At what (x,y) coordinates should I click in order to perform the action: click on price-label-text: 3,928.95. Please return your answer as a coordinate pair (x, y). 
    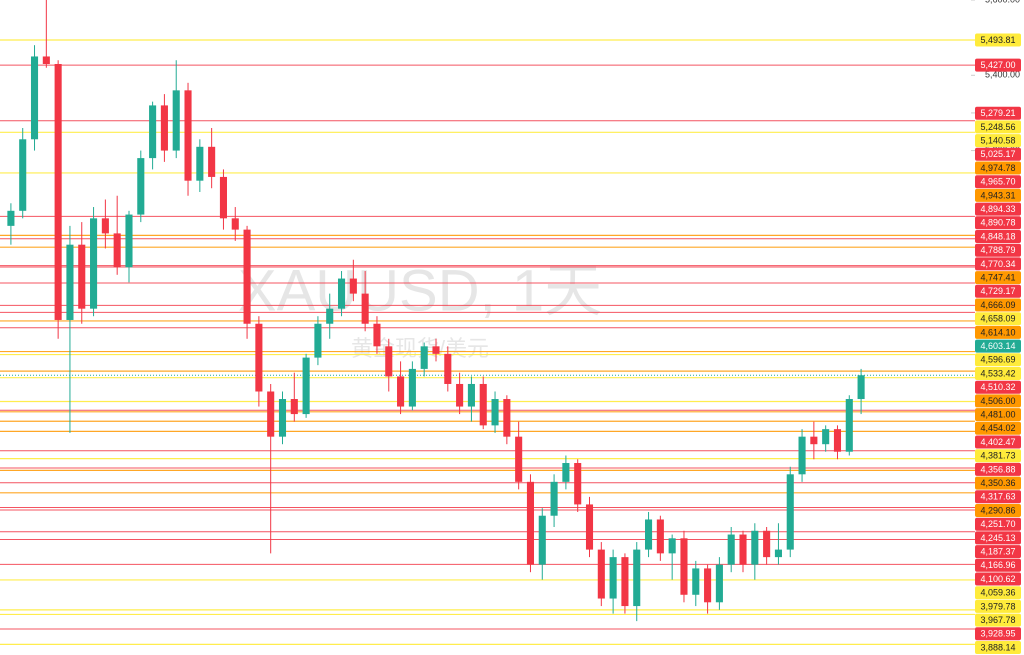
    Looking at the image, I should click on (997, 634).